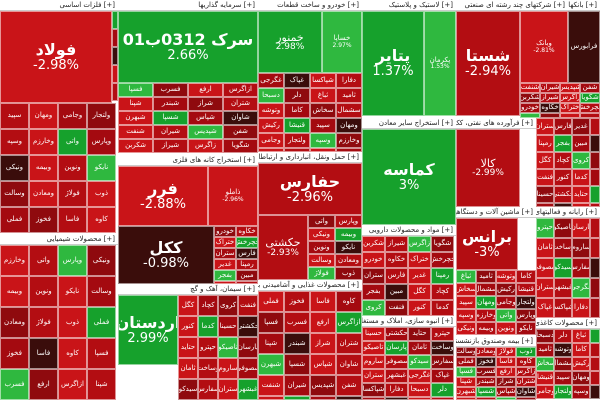 Image resolution: width=600 pixels, height=400 pixels. What do you see at coordinates (440, 63) in the screenshot?
I see `stock-tile: پکرمان 1.53%` at bounding box center [440, 63].